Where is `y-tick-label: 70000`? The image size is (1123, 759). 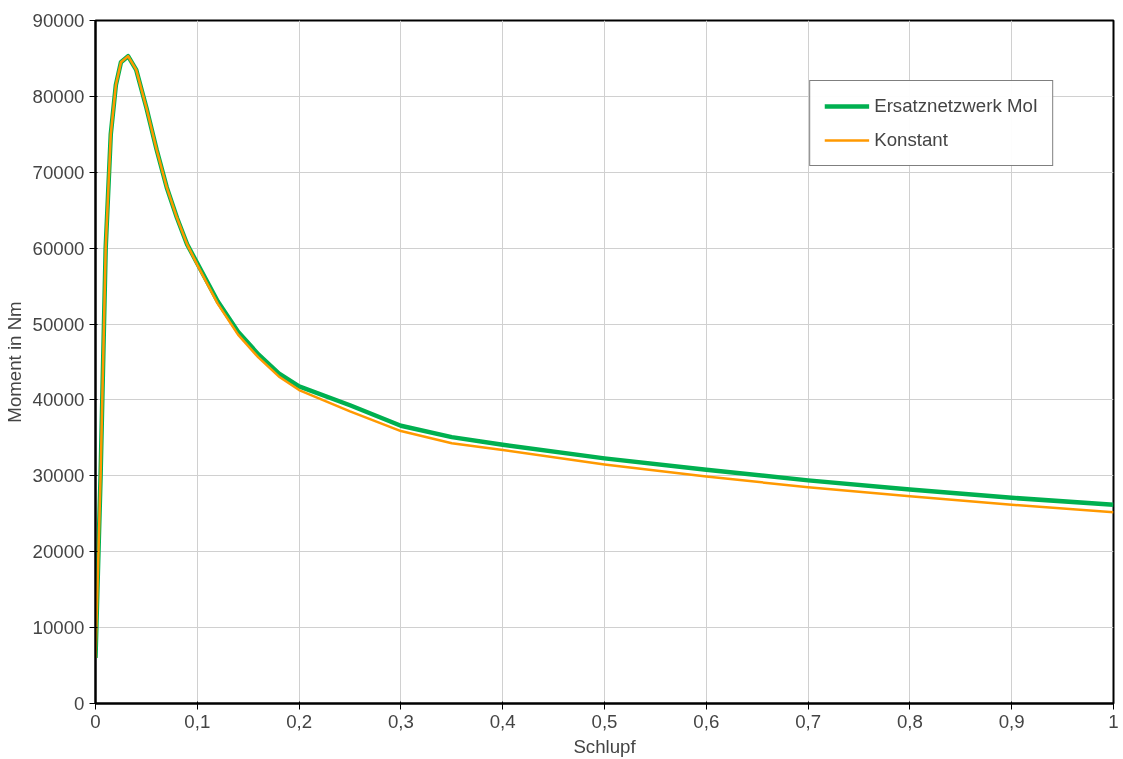 y-tick-label: 70000 is located at coordinates (58, 172).